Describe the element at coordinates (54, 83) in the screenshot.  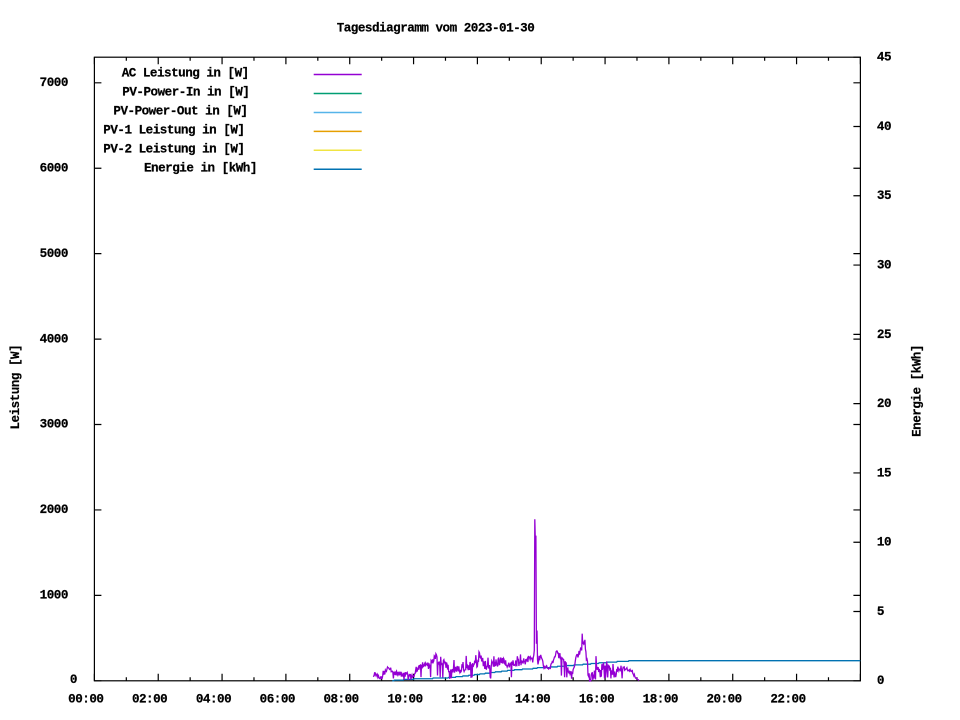
I see `svg-text: 7000` at that location.